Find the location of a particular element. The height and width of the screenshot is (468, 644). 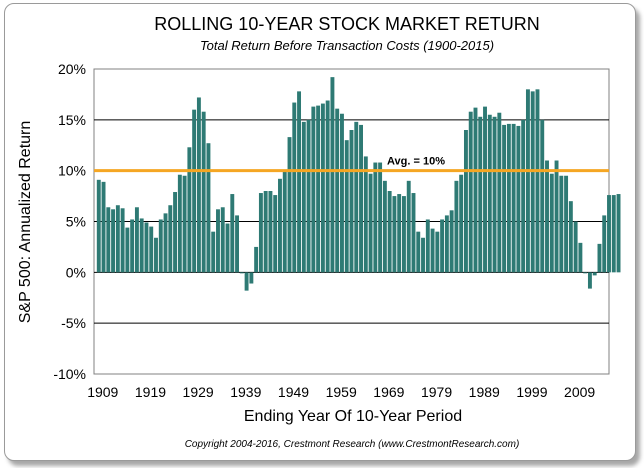

x-tick-label: 1979 is located at coordinates (436, 392).